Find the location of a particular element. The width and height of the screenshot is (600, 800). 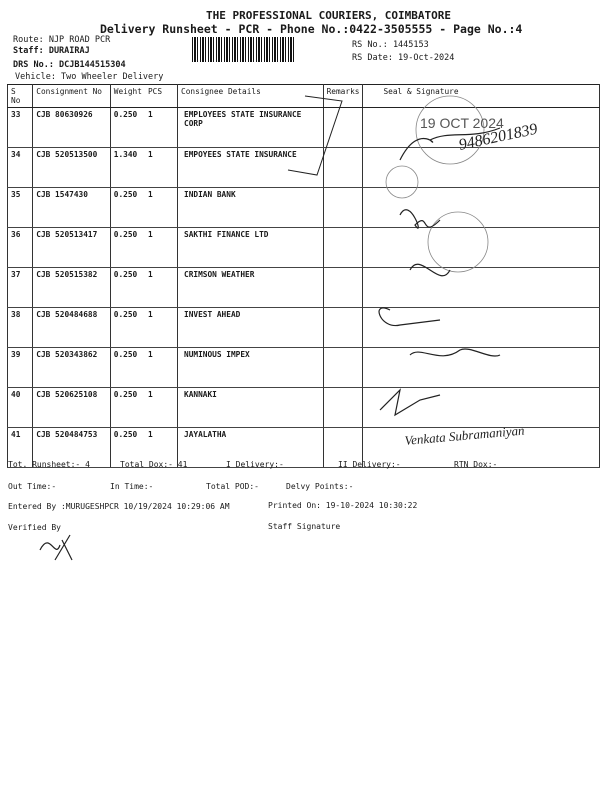

printed-on: Printed On: 19-10-2024 10:30:22 is located at coordinates (343, 505).